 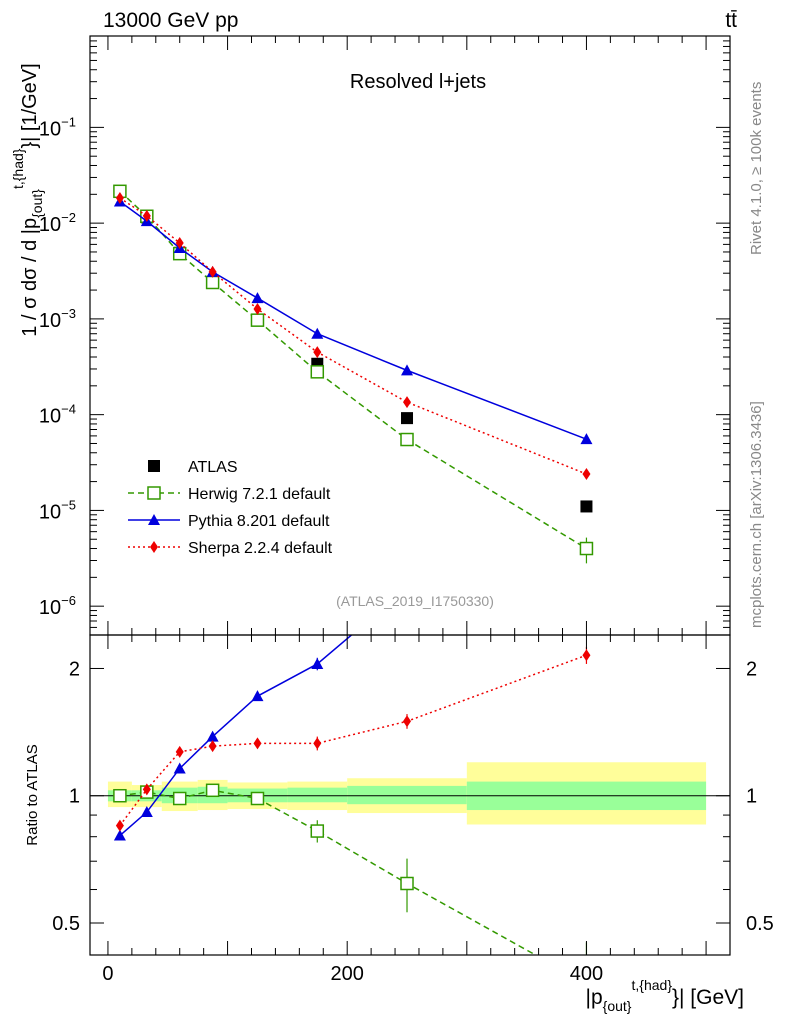 I want to click on ratio-y-tick-label: 1, so click(x=74, y=797).